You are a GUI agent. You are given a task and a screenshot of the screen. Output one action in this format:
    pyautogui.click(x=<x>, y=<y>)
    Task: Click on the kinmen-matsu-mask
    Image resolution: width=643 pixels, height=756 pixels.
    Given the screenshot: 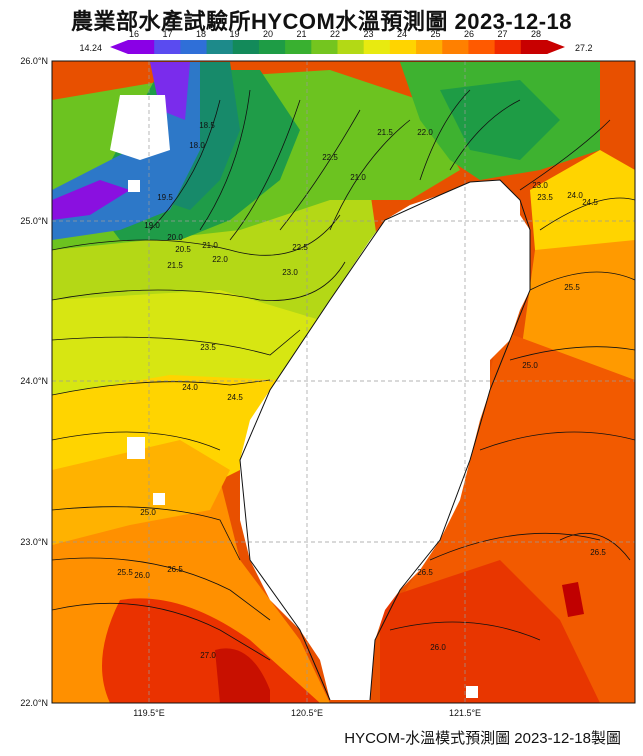 What is the action you would take?
    pyautogui.click(x=140, y=127)
    